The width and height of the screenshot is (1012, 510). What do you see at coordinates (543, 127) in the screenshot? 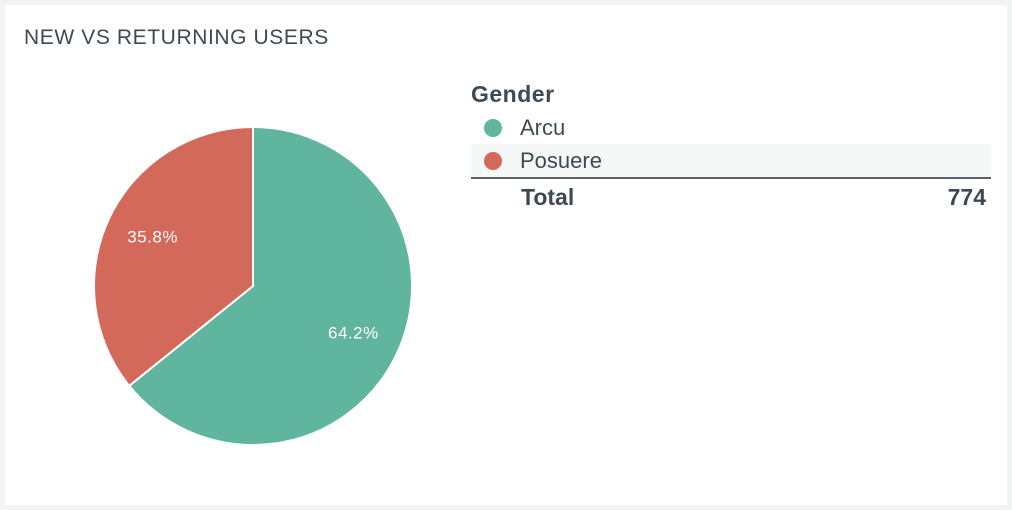
I see `legend-label-arcu: Arcu` at bounding box center [543, 127].